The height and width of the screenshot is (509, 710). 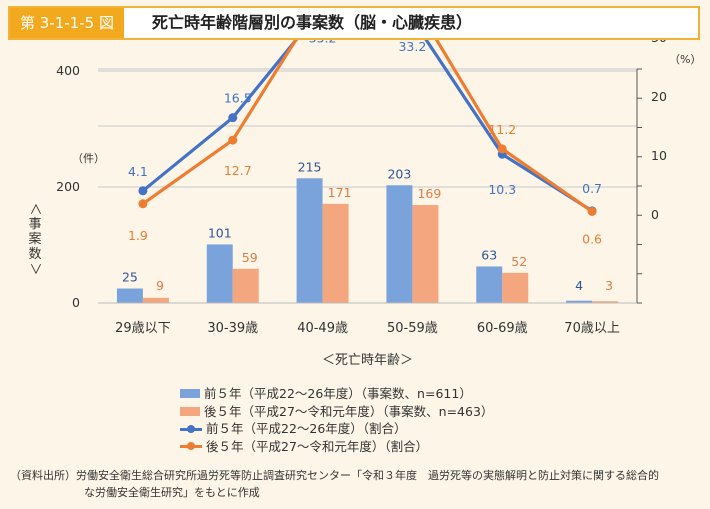 What do you see at coordinates (685, 59) in the screenshot?
I see `right-axis-unit: （%）` at bounding box center [685, 59].